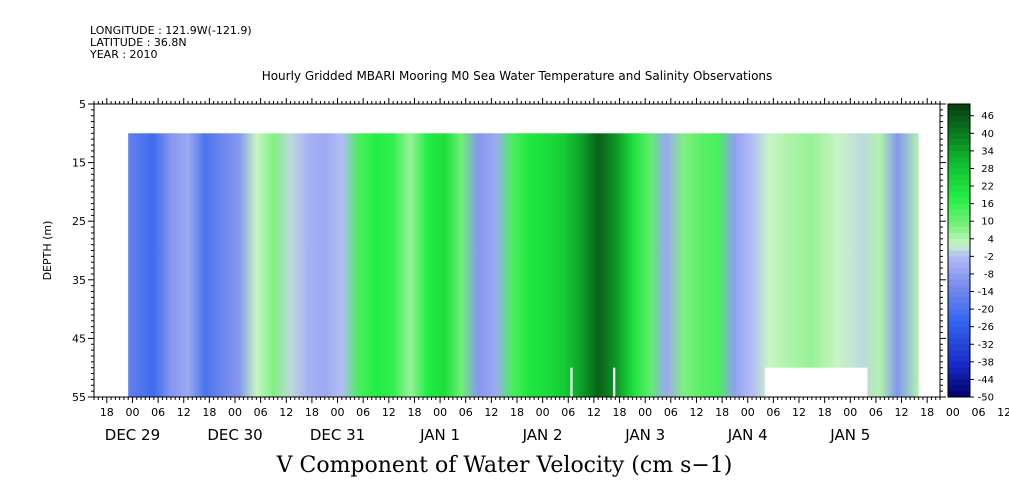 Image resolution: width=1009 pixels, height=504 pixels. I want to click on colorbar-label: 40, so click(987, 134).